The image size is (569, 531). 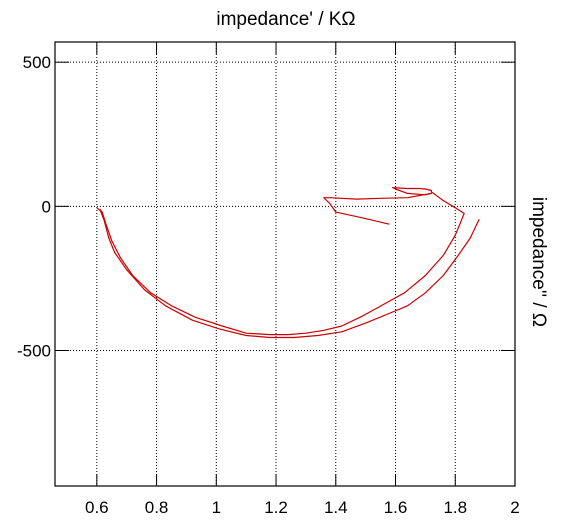 What do you see at coordinates (455, 507) in the screenshot?
I see `x-tick-label: 1.8` at bounding box center [455, 507].